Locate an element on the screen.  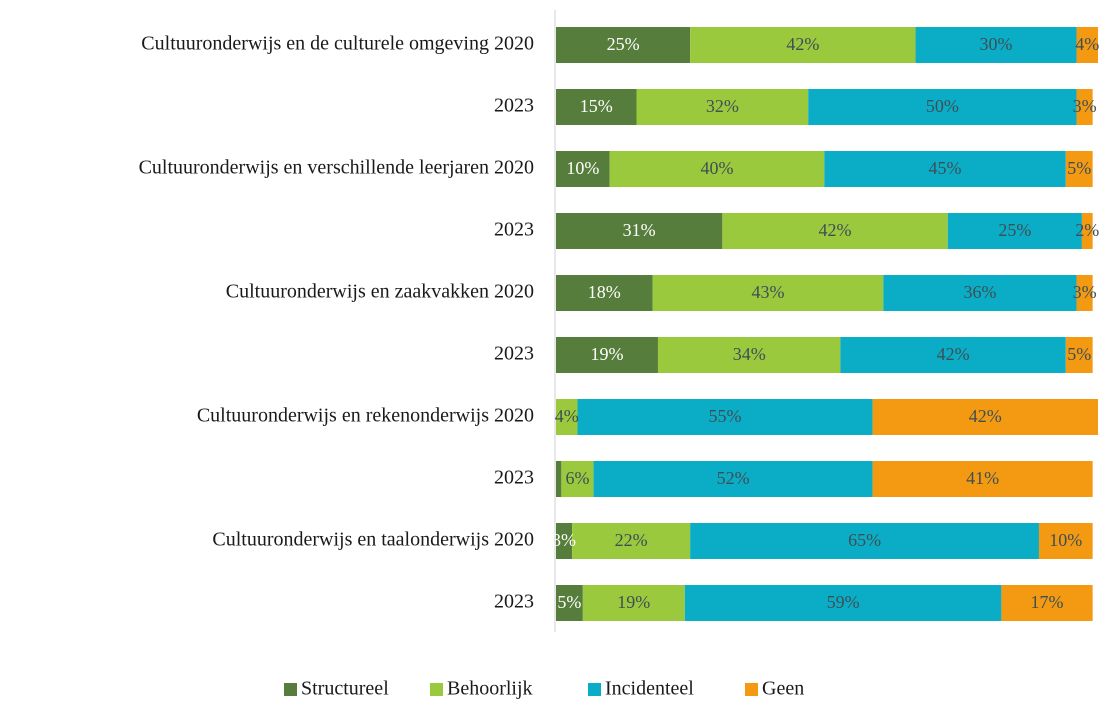
legend-label: Geen is located at coordinates (783, 689).